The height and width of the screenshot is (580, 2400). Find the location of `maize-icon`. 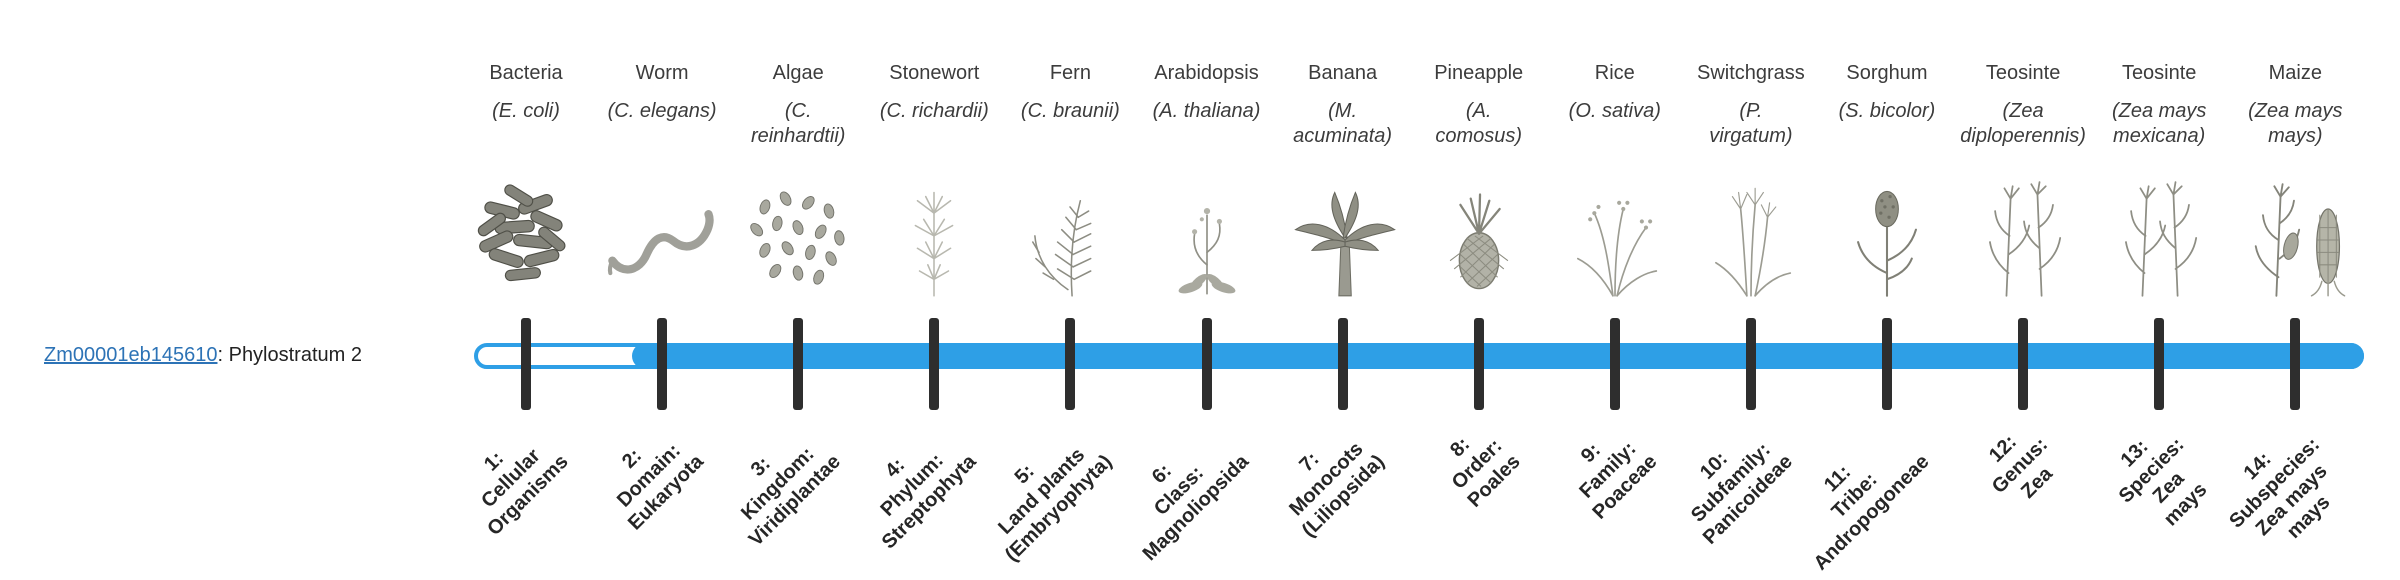

maize-icon is located at coordinates (2295, 235).